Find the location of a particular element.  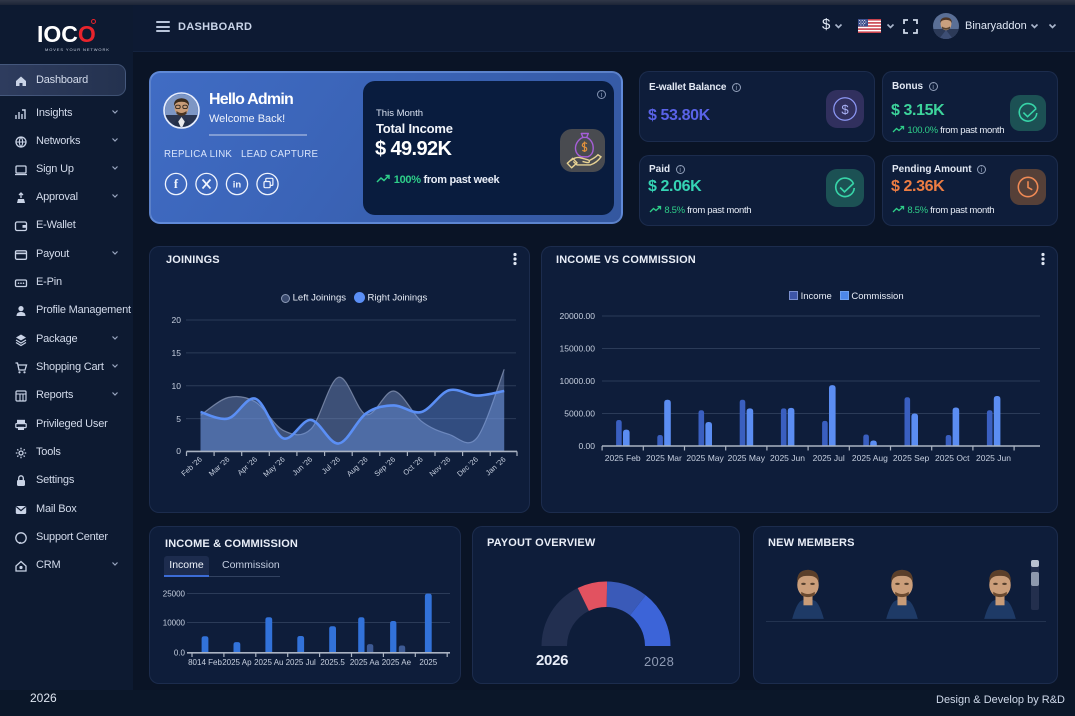

svg-text: 10000 is located at coordinates (174, 623).